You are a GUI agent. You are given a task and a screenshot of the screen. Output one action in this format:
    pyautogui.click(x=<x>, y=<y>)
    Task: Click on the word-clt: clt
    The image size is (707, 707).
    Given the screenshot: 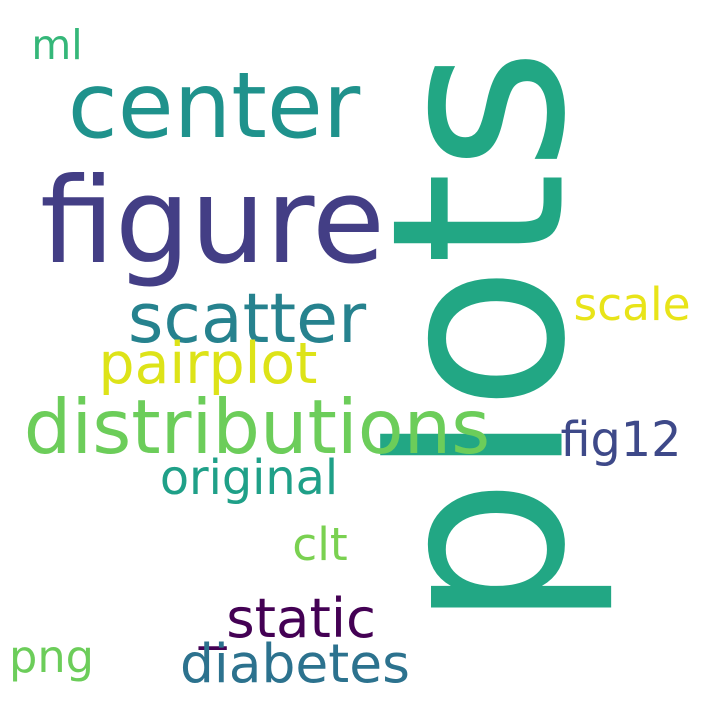 What is the action you would take?
    pyautogui.click(x=320, y=545)
    